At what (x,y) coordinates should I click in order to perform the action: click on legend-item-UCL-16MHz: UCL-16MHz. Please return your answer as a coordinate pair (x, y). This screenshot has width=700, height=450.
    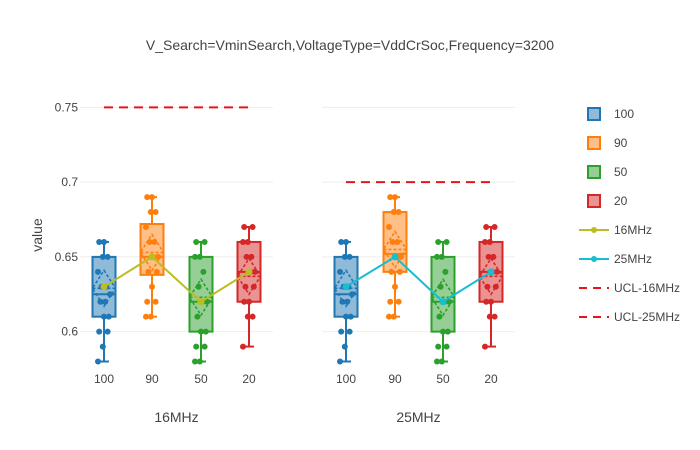
    Looking at the image, I should click on (629, 288).